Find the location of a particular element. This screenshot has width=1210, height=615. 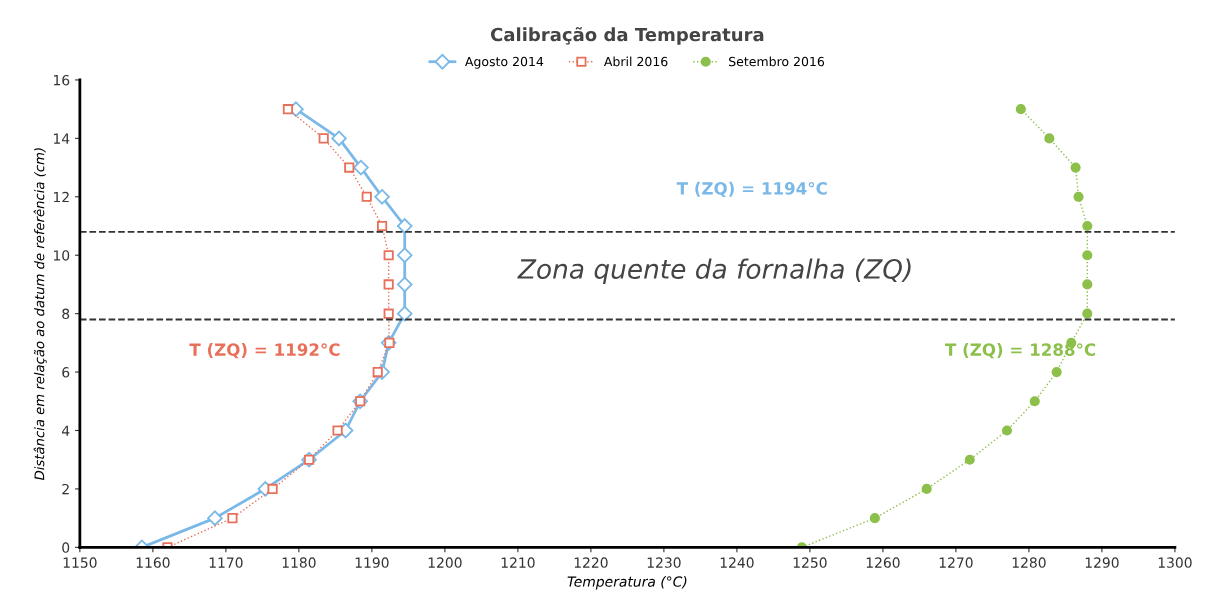

x-tick-label: 1240 is located at coordinates (737, 562).